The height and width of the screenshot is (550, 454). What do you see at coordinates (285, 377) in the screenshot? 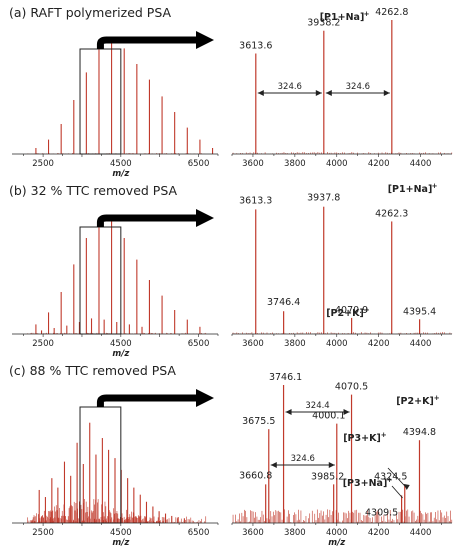
I see `peak-label: 3746.1` at bounding box center [285, 377].